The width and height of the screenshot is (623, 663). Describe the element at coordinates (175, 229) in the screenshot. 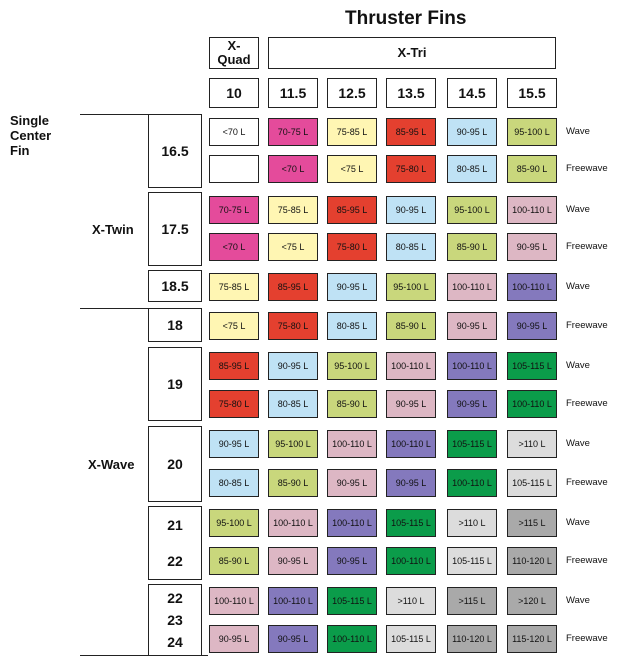

I see `surf-size-box: 17.5` at that location.